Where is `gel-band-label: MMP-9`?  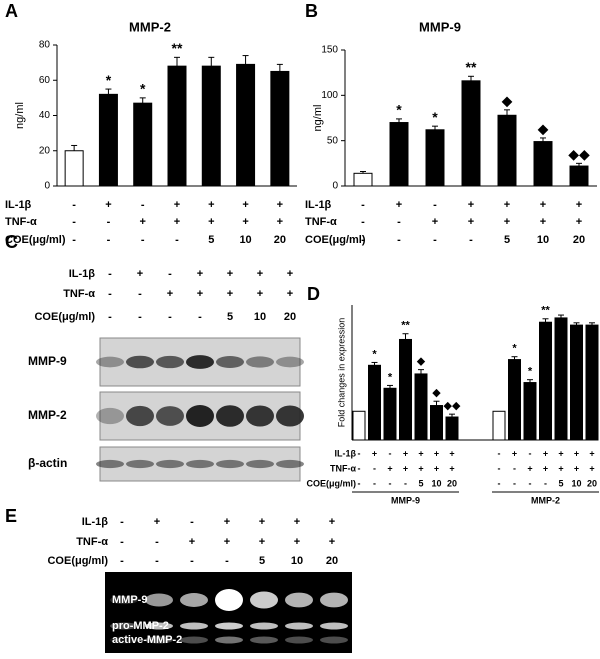 gel-band-label: MMP-9 is located at coordinates (129, 600).